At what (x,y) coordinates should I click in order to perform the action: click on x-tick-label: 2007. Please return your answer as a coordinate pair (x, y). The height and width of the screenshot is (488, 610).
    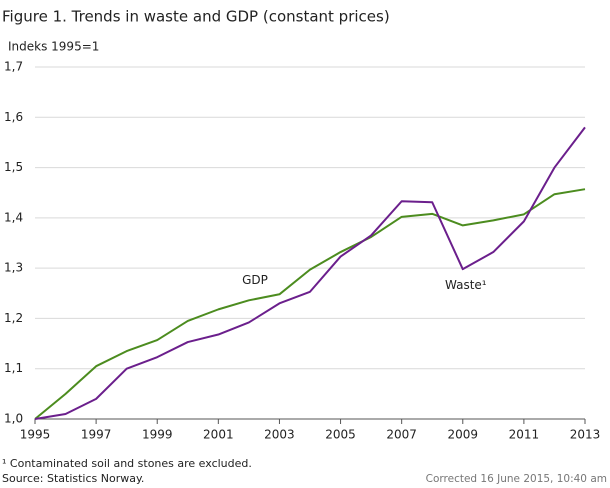
    Looking at the image, I should click on (401, 435).